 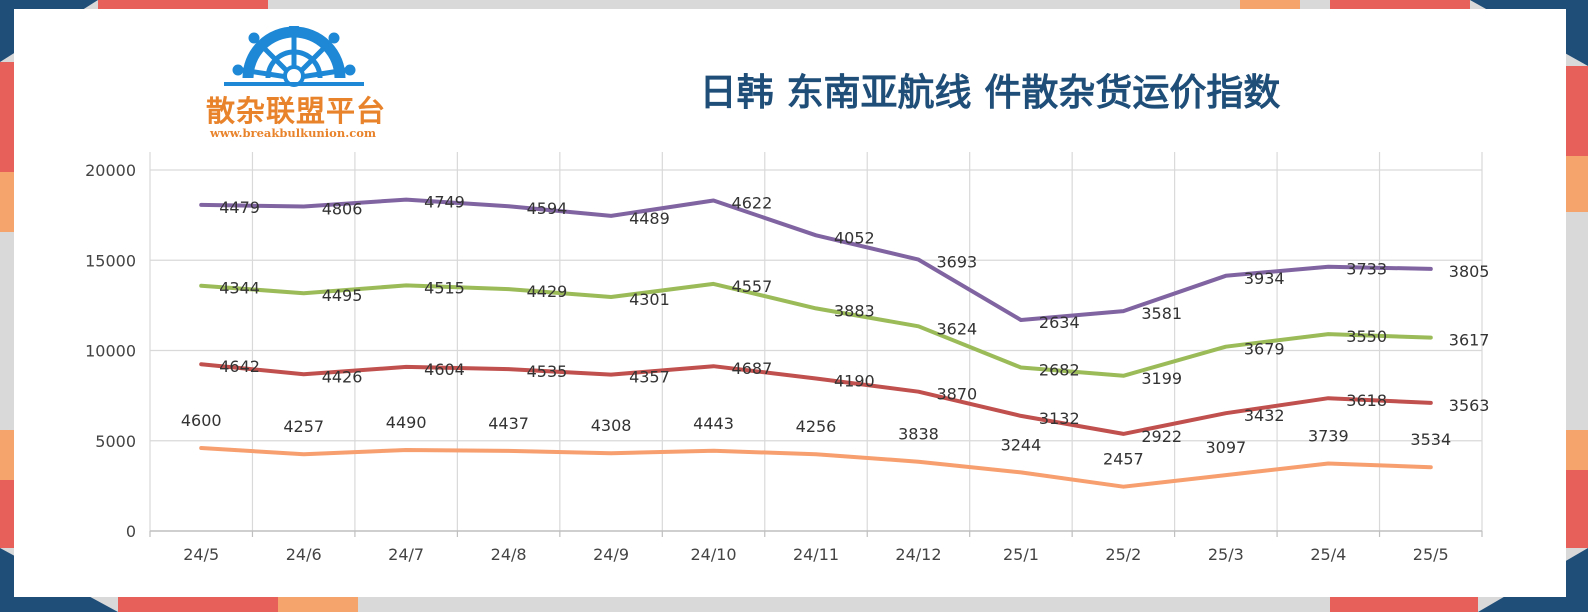 I want to click on frame-peach-bottom-left, so click(x=318, y=604).